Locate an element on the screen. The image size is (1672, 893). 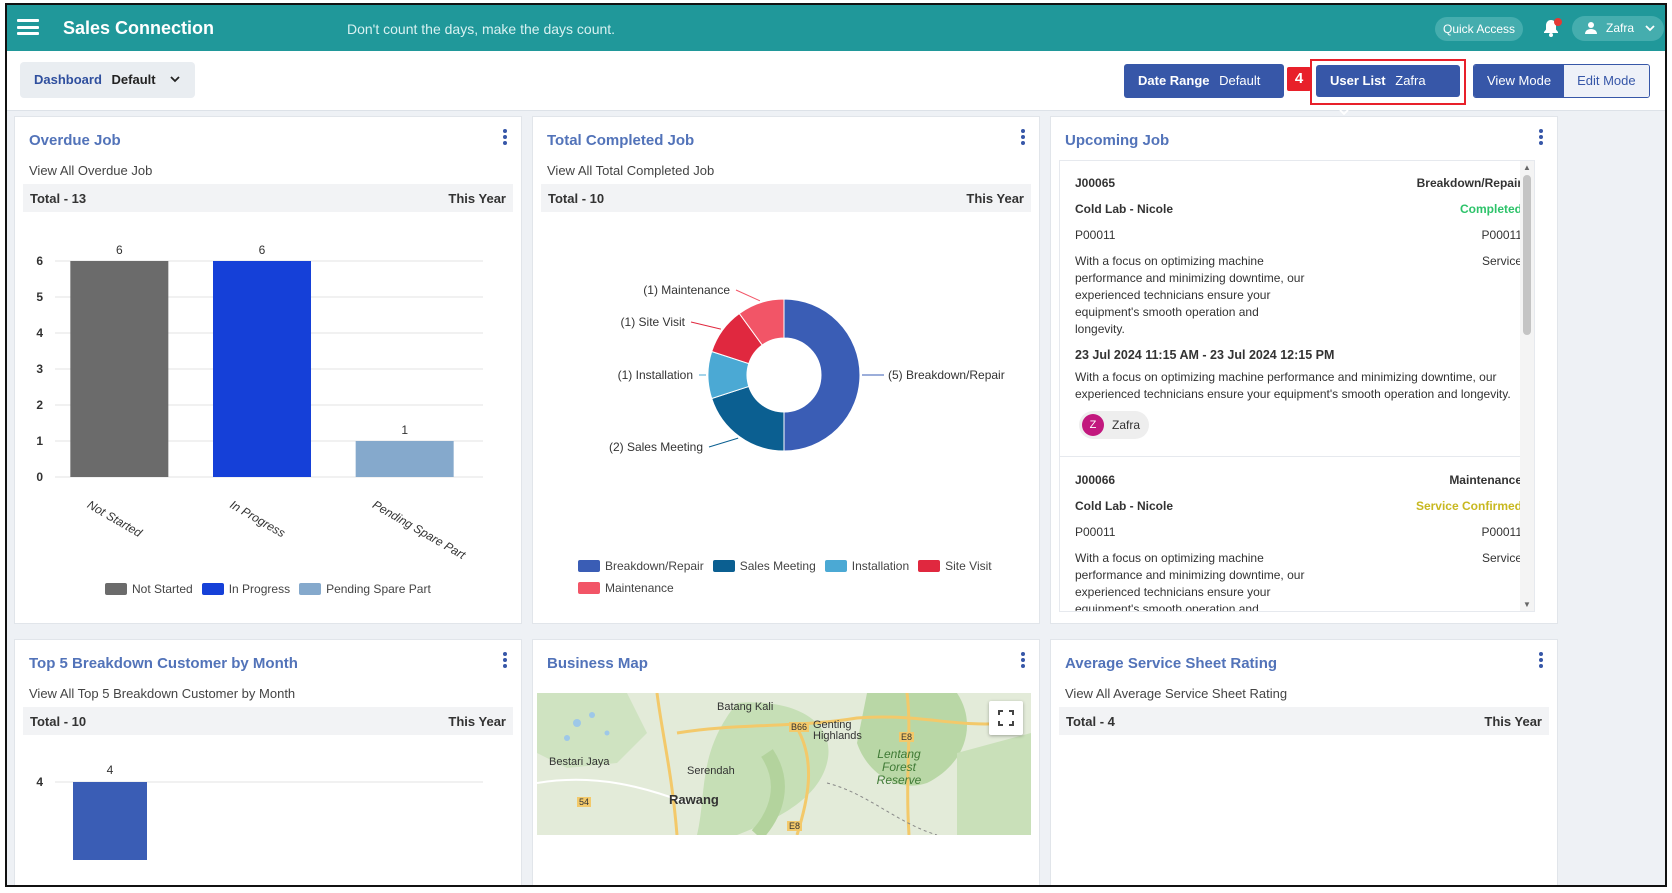
job-type: Maintenance is located at coordinates (1485, 480).